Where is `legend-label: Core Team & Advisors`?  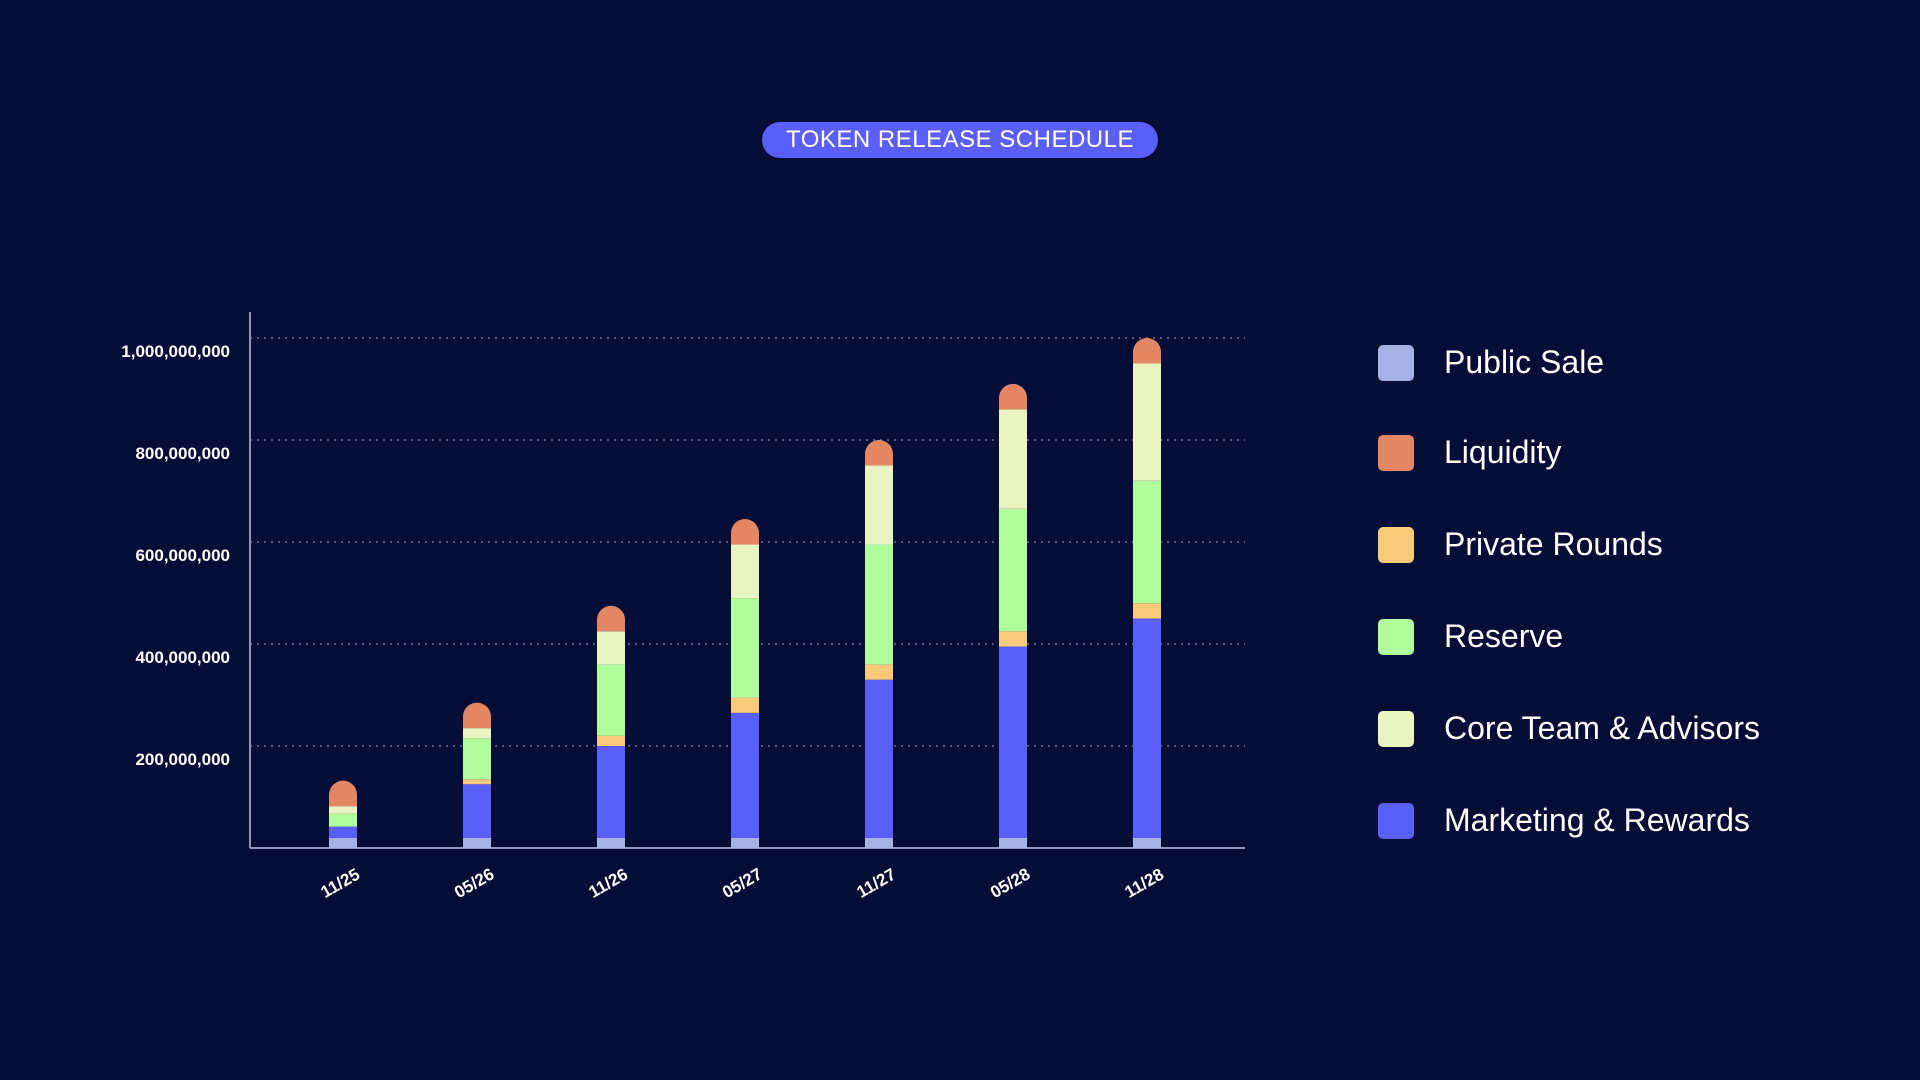
legend-label: Core Team & Advisors is located at coordinates (1602, 728).